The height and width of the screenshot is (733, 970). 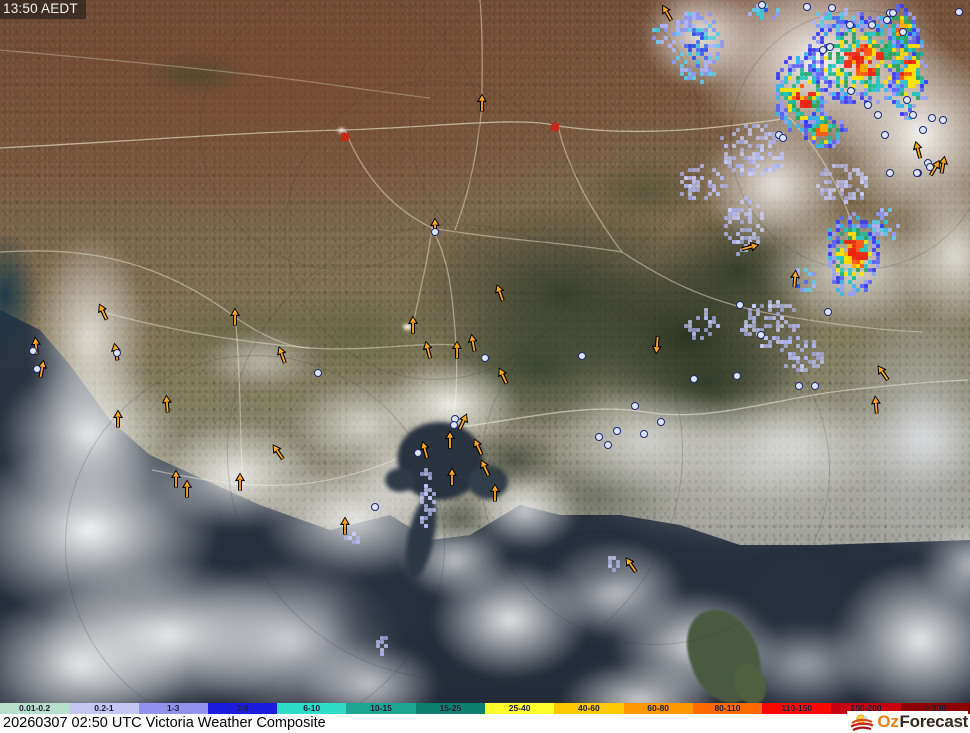 I want to click on legend-label: 6-10, so click(x=312, y=708).